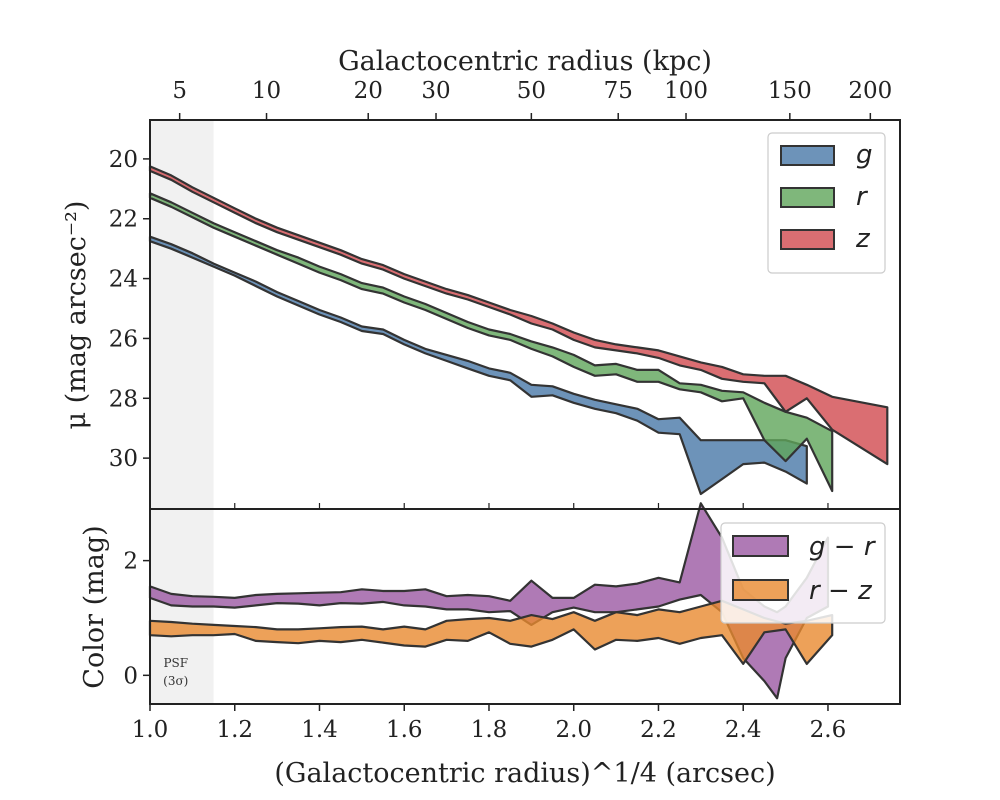  What do you see at coordinates (864, 155) in the screenshot?
I see `top-legend-label-0: g` at bounding box center [864, 155].